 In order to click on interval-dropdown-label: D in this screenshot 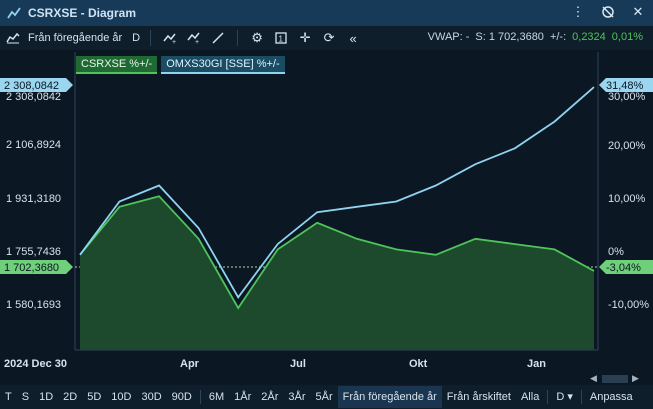, I will do `click(560, 397)`.